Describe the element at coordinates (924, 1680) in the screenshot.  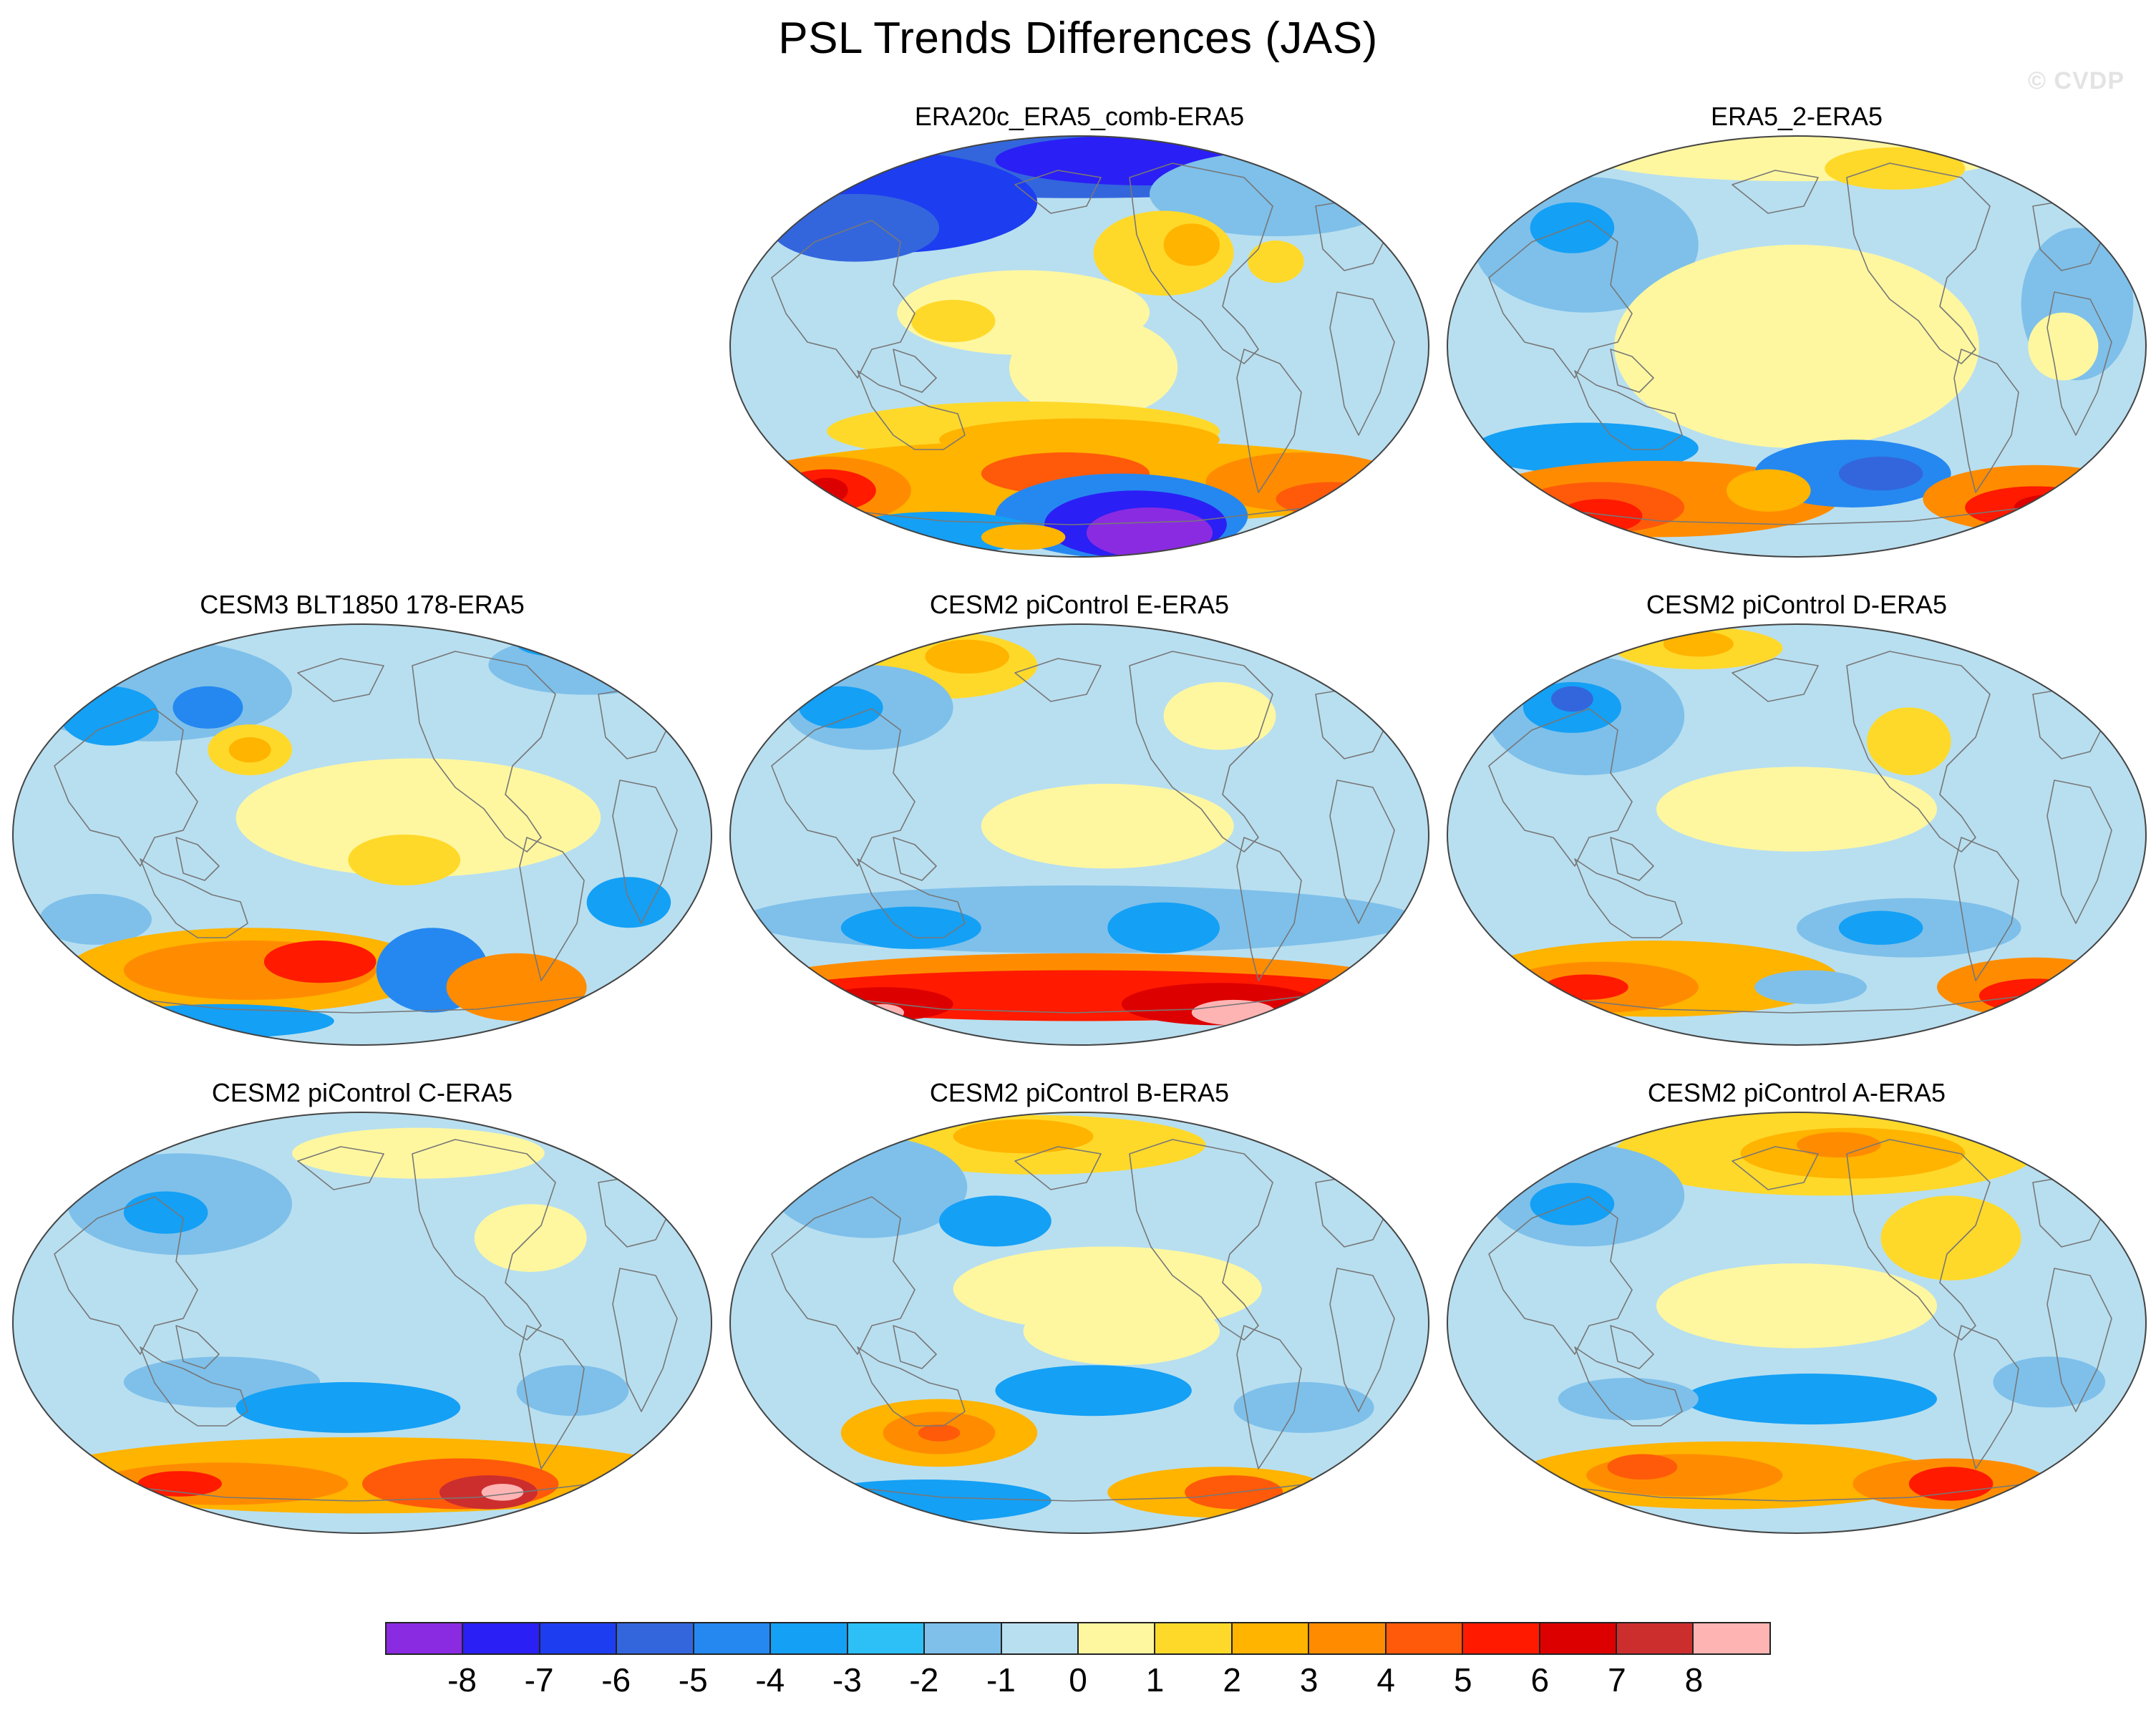
I see `colorbar-tick-label: -2` at that location.